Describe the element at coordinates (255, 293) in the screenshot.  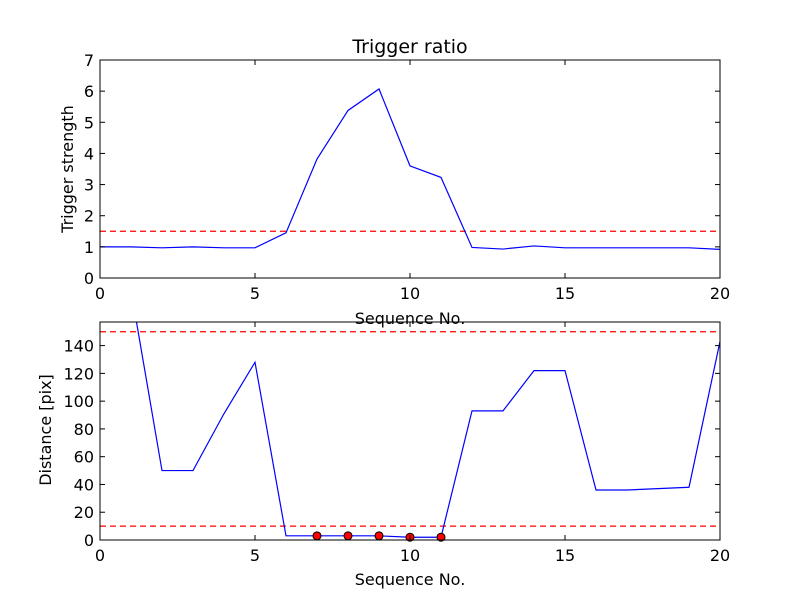
I see `top-x-tick-label: 5` at that location.